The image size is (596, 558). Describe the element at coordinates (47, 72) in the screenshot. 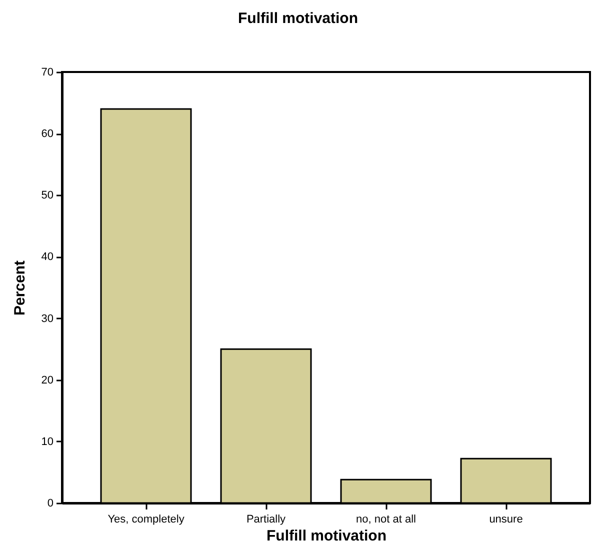

I see `y-tick-label: 70` at that location.